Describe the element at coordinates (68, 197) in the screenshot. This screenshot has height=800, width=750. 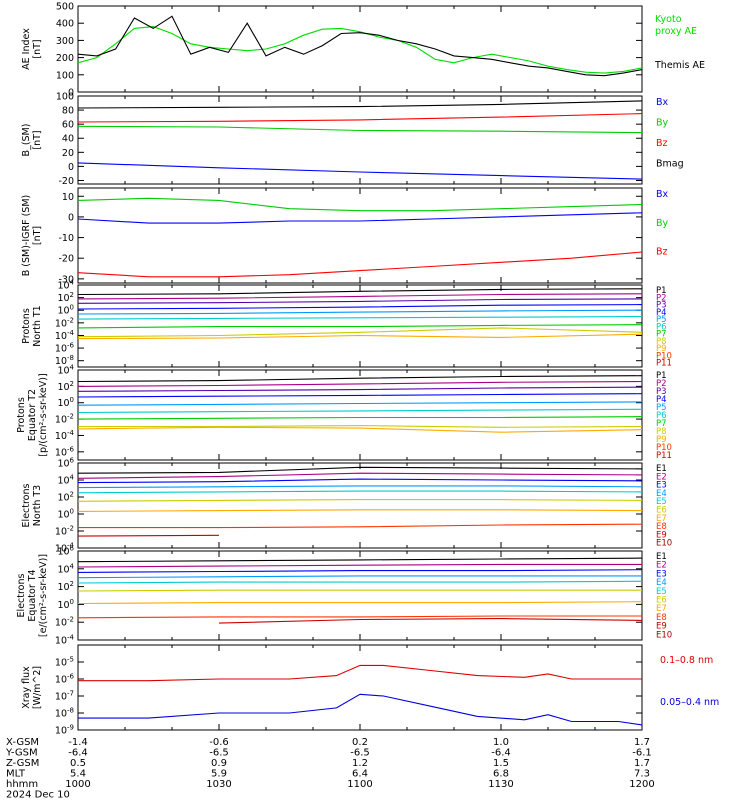
I see `y-tick-label: 10` at that location.